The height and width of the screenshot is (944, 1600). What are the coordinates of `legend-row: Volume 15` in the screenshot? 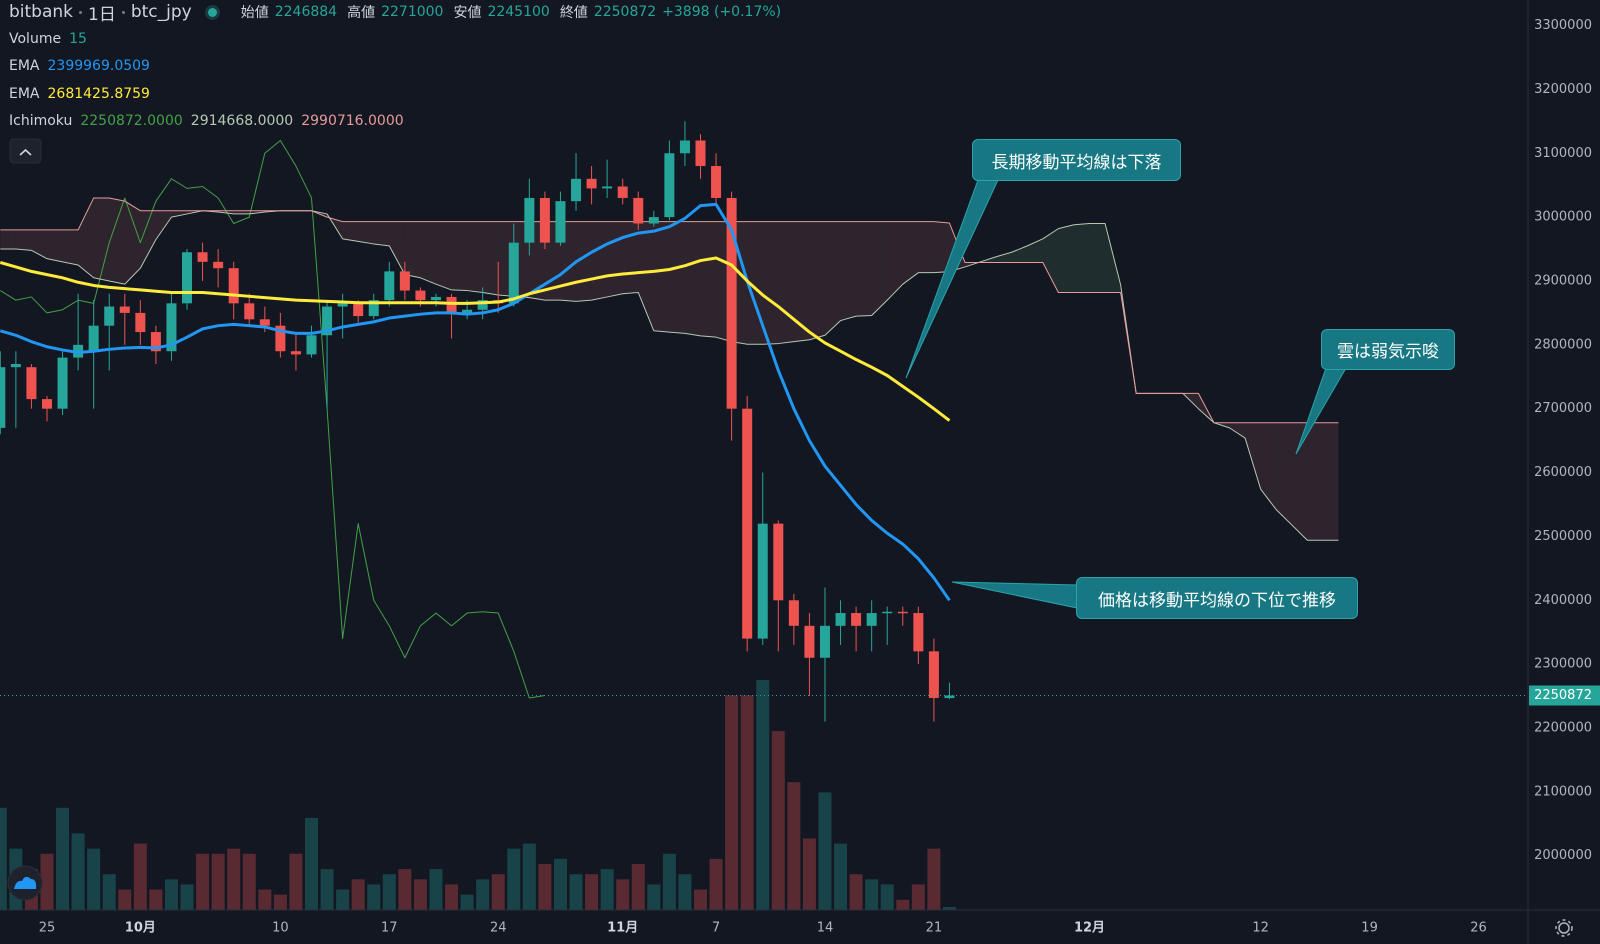 It's located at (48, 39).